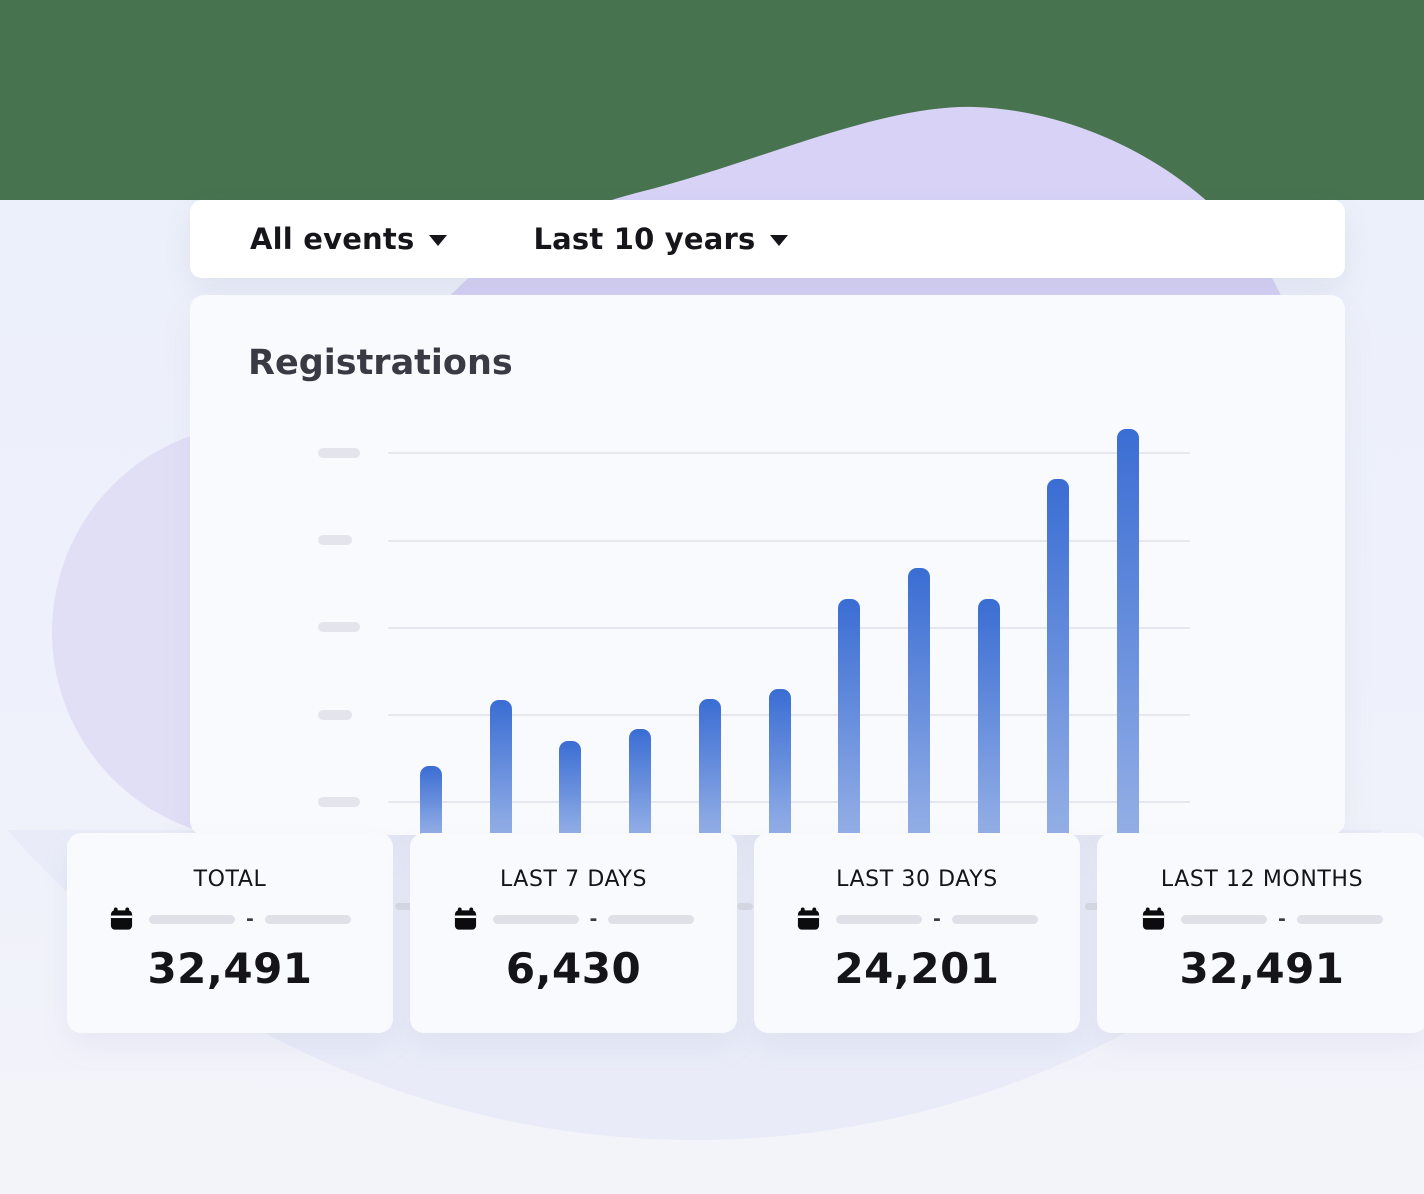 The image size is (1424, 1194). Describe the element at coordinates (573, 968) in the screenshot. I see `stat-value: 6,430` at that location.